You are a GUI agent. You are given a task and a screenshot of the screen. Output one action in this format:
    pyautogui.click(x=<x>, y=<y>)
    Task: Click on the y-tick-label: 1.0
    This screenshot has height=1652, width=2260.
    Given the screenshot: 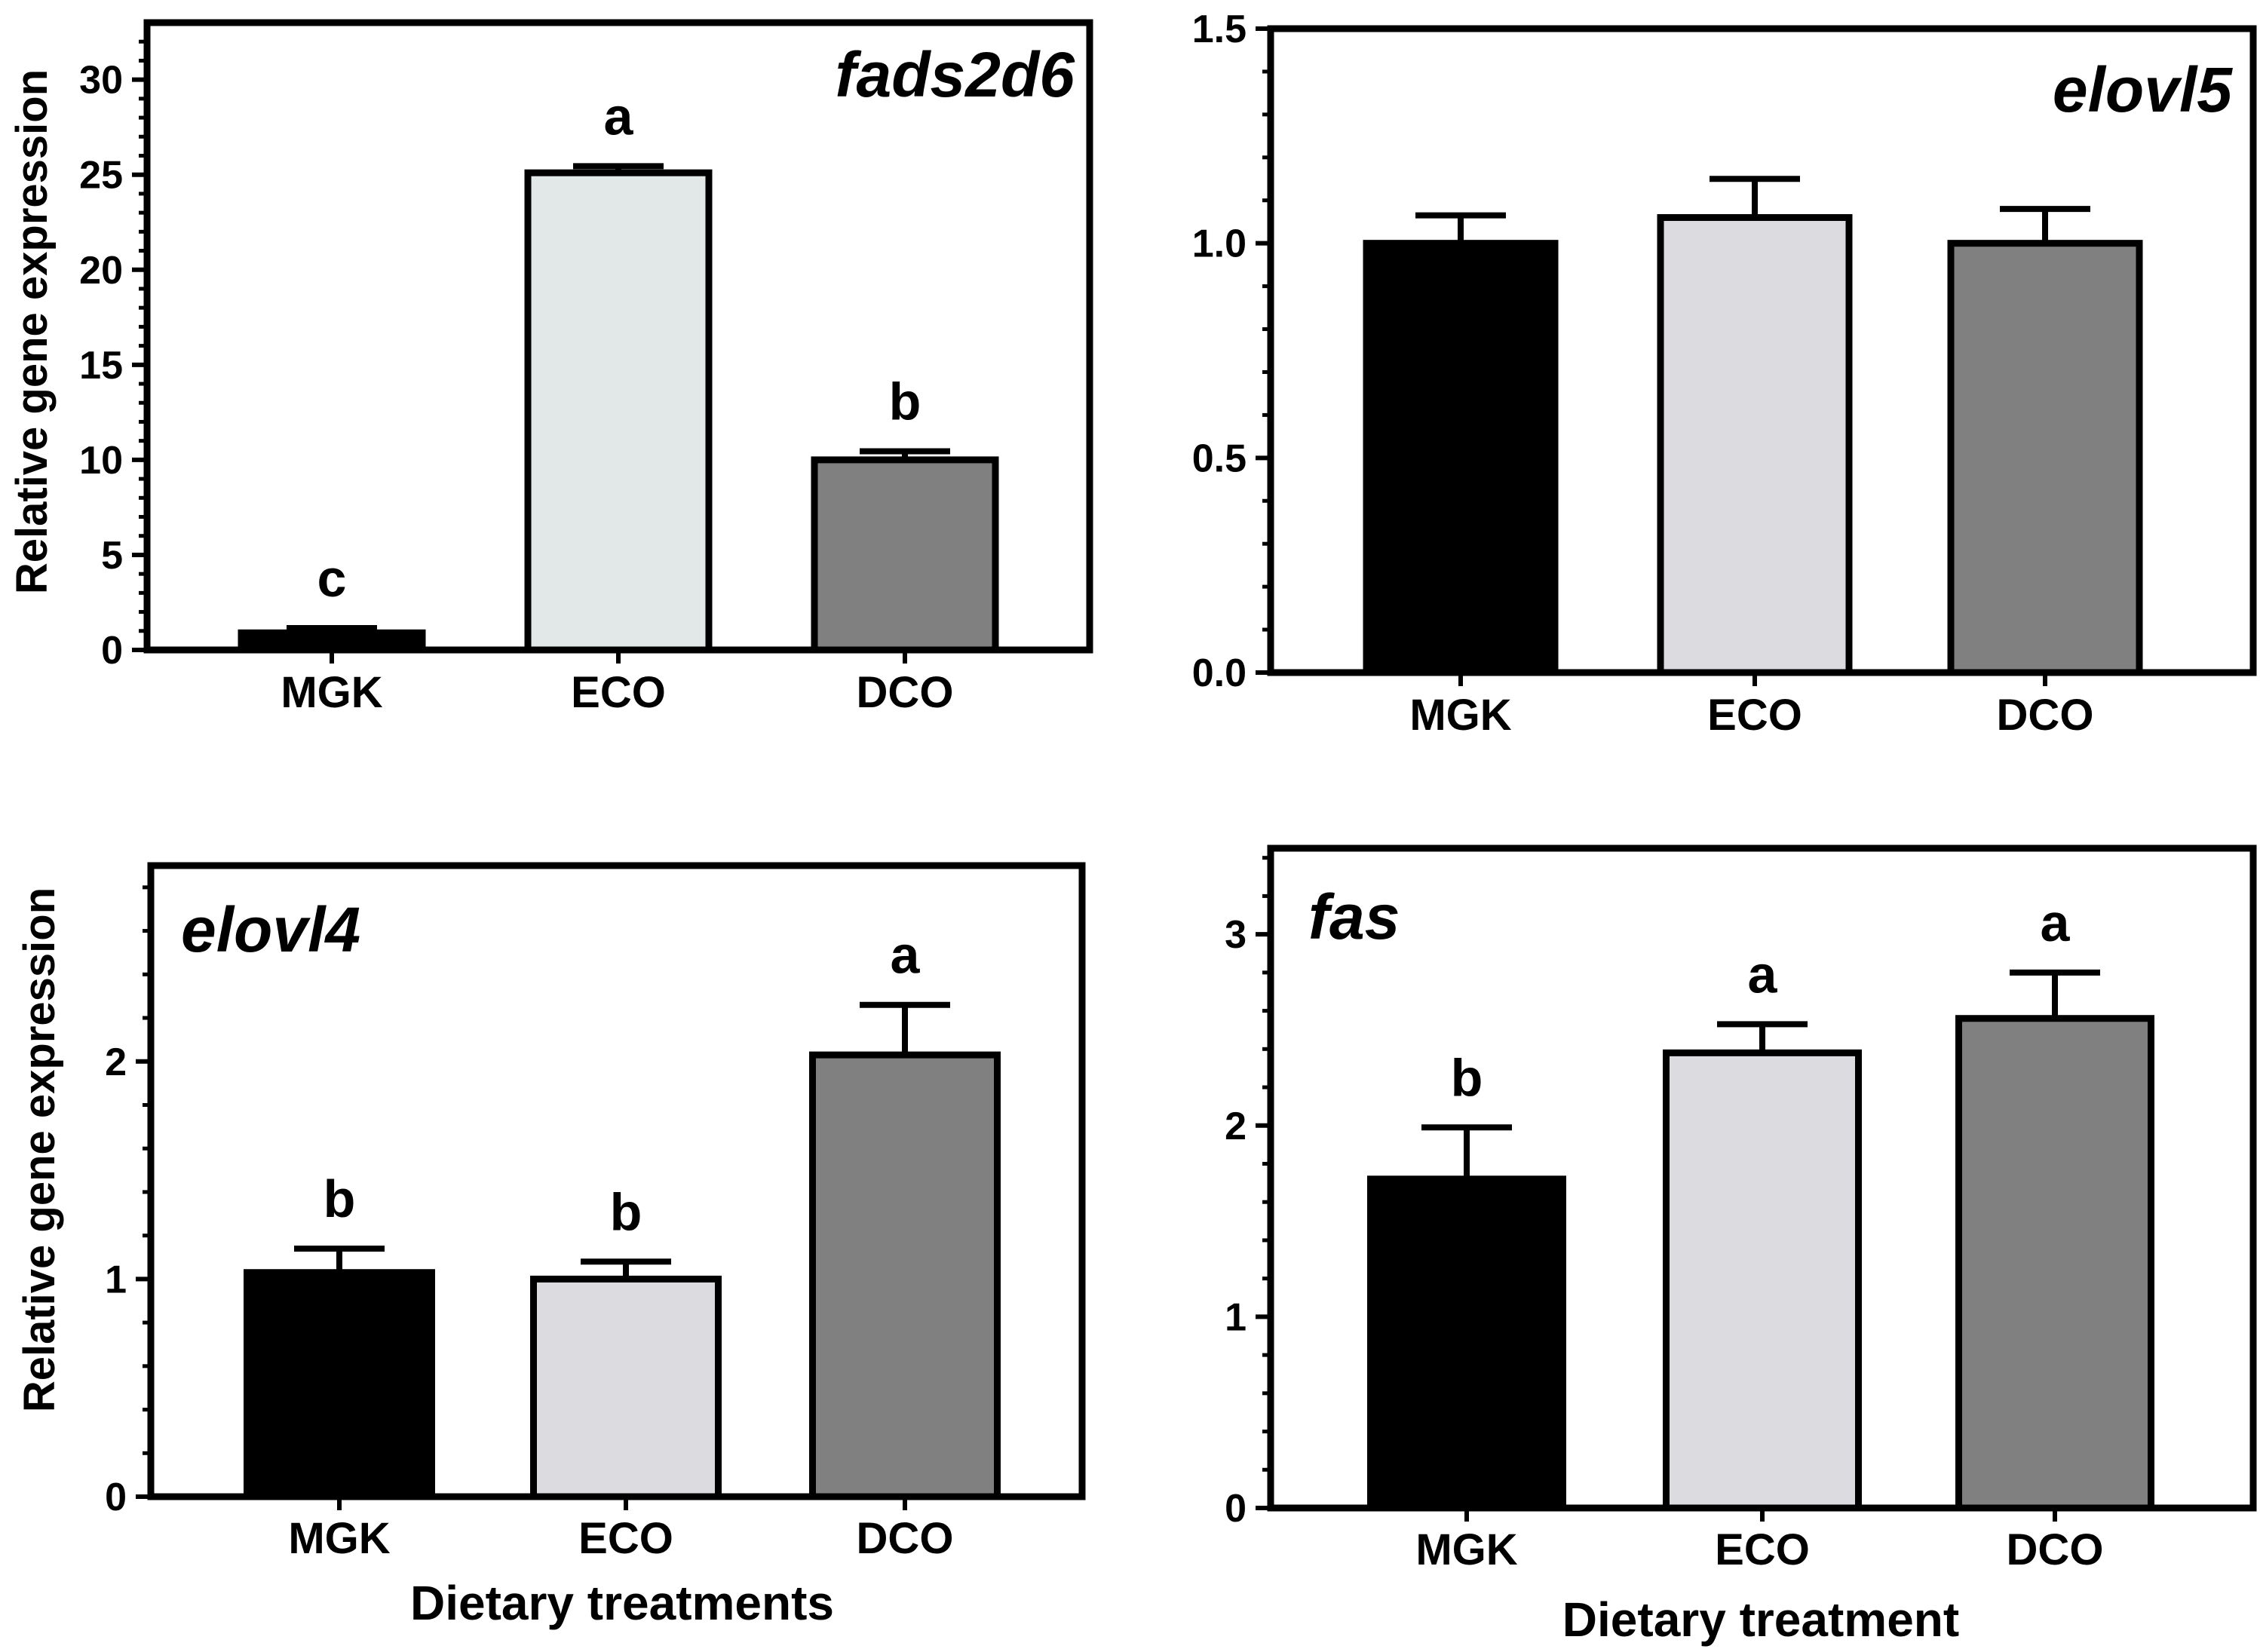 What is the action you would take?
    pyautogui.click(x=1219, y=244)
    